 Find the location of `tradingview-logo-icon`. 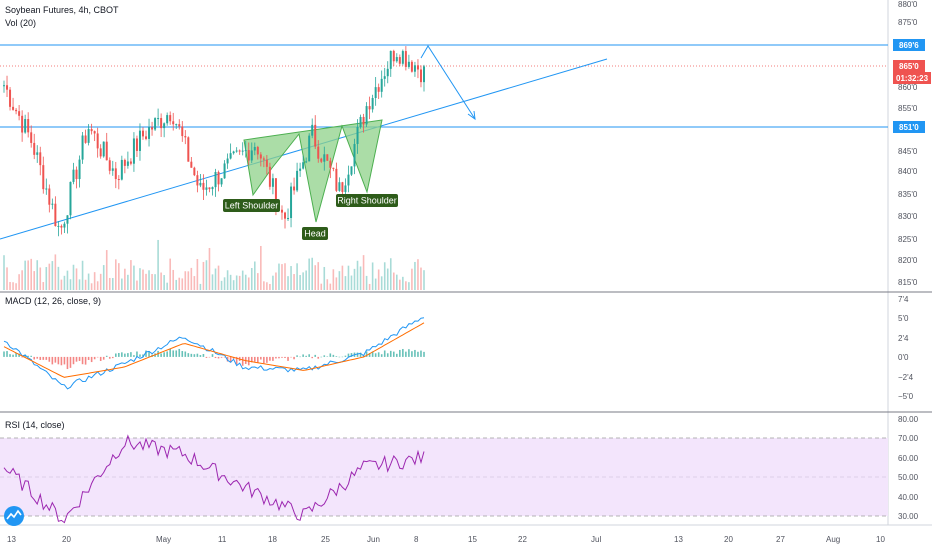

tradingview-logo-icon is located at coordinates (14, 516).